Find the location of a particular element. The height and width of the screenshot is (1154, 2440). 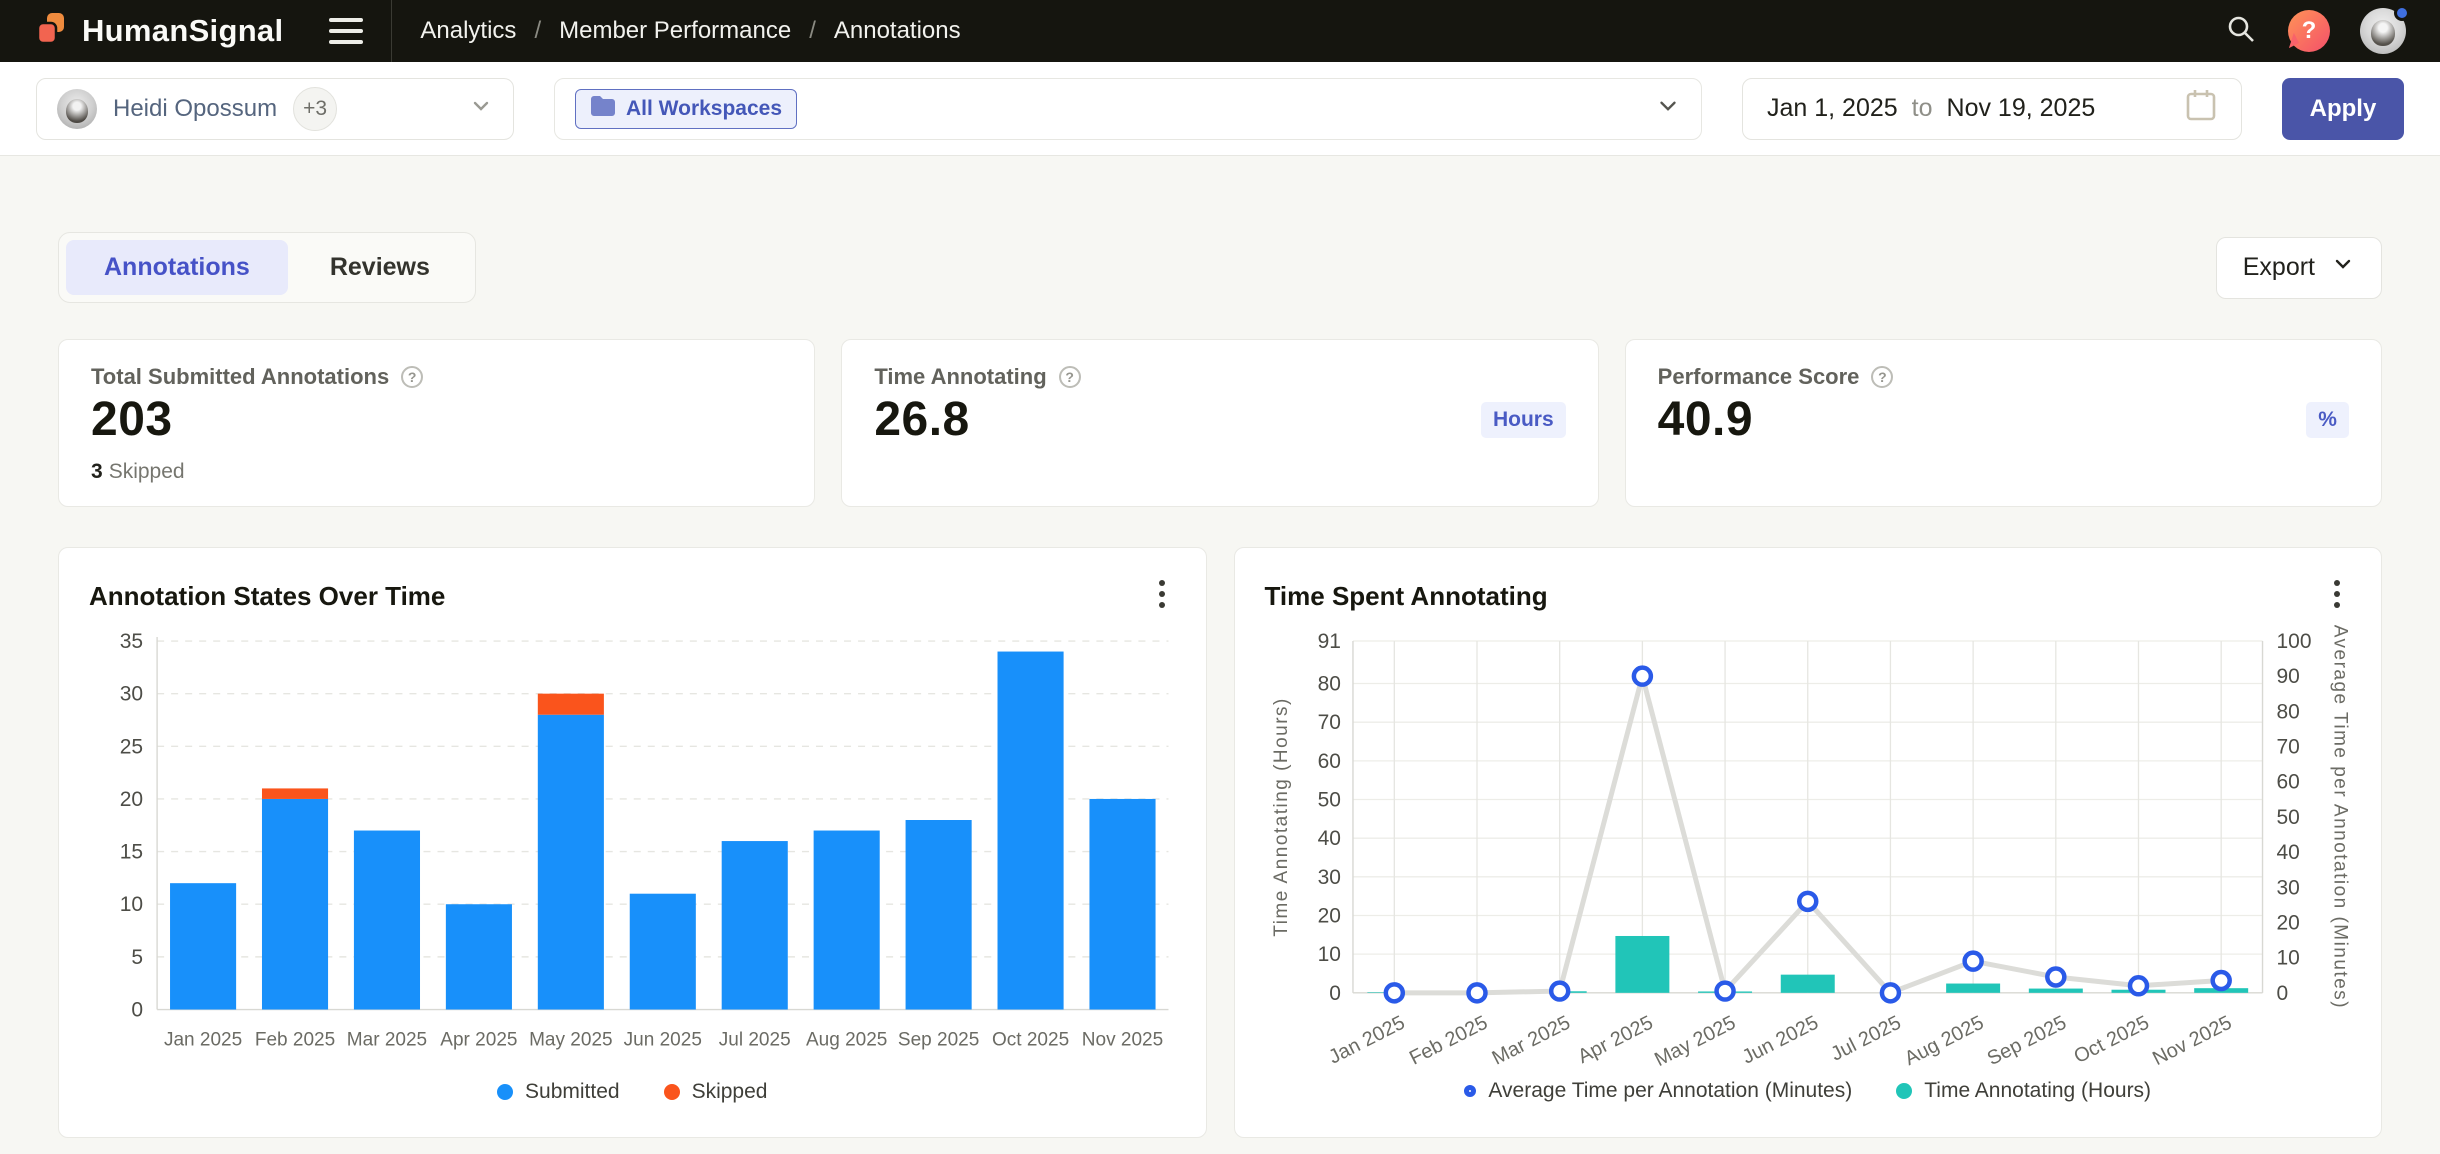

stat-card-time-annotating: Time Annotating ? 26.8 Hours is located at coordinates (1220, 423).